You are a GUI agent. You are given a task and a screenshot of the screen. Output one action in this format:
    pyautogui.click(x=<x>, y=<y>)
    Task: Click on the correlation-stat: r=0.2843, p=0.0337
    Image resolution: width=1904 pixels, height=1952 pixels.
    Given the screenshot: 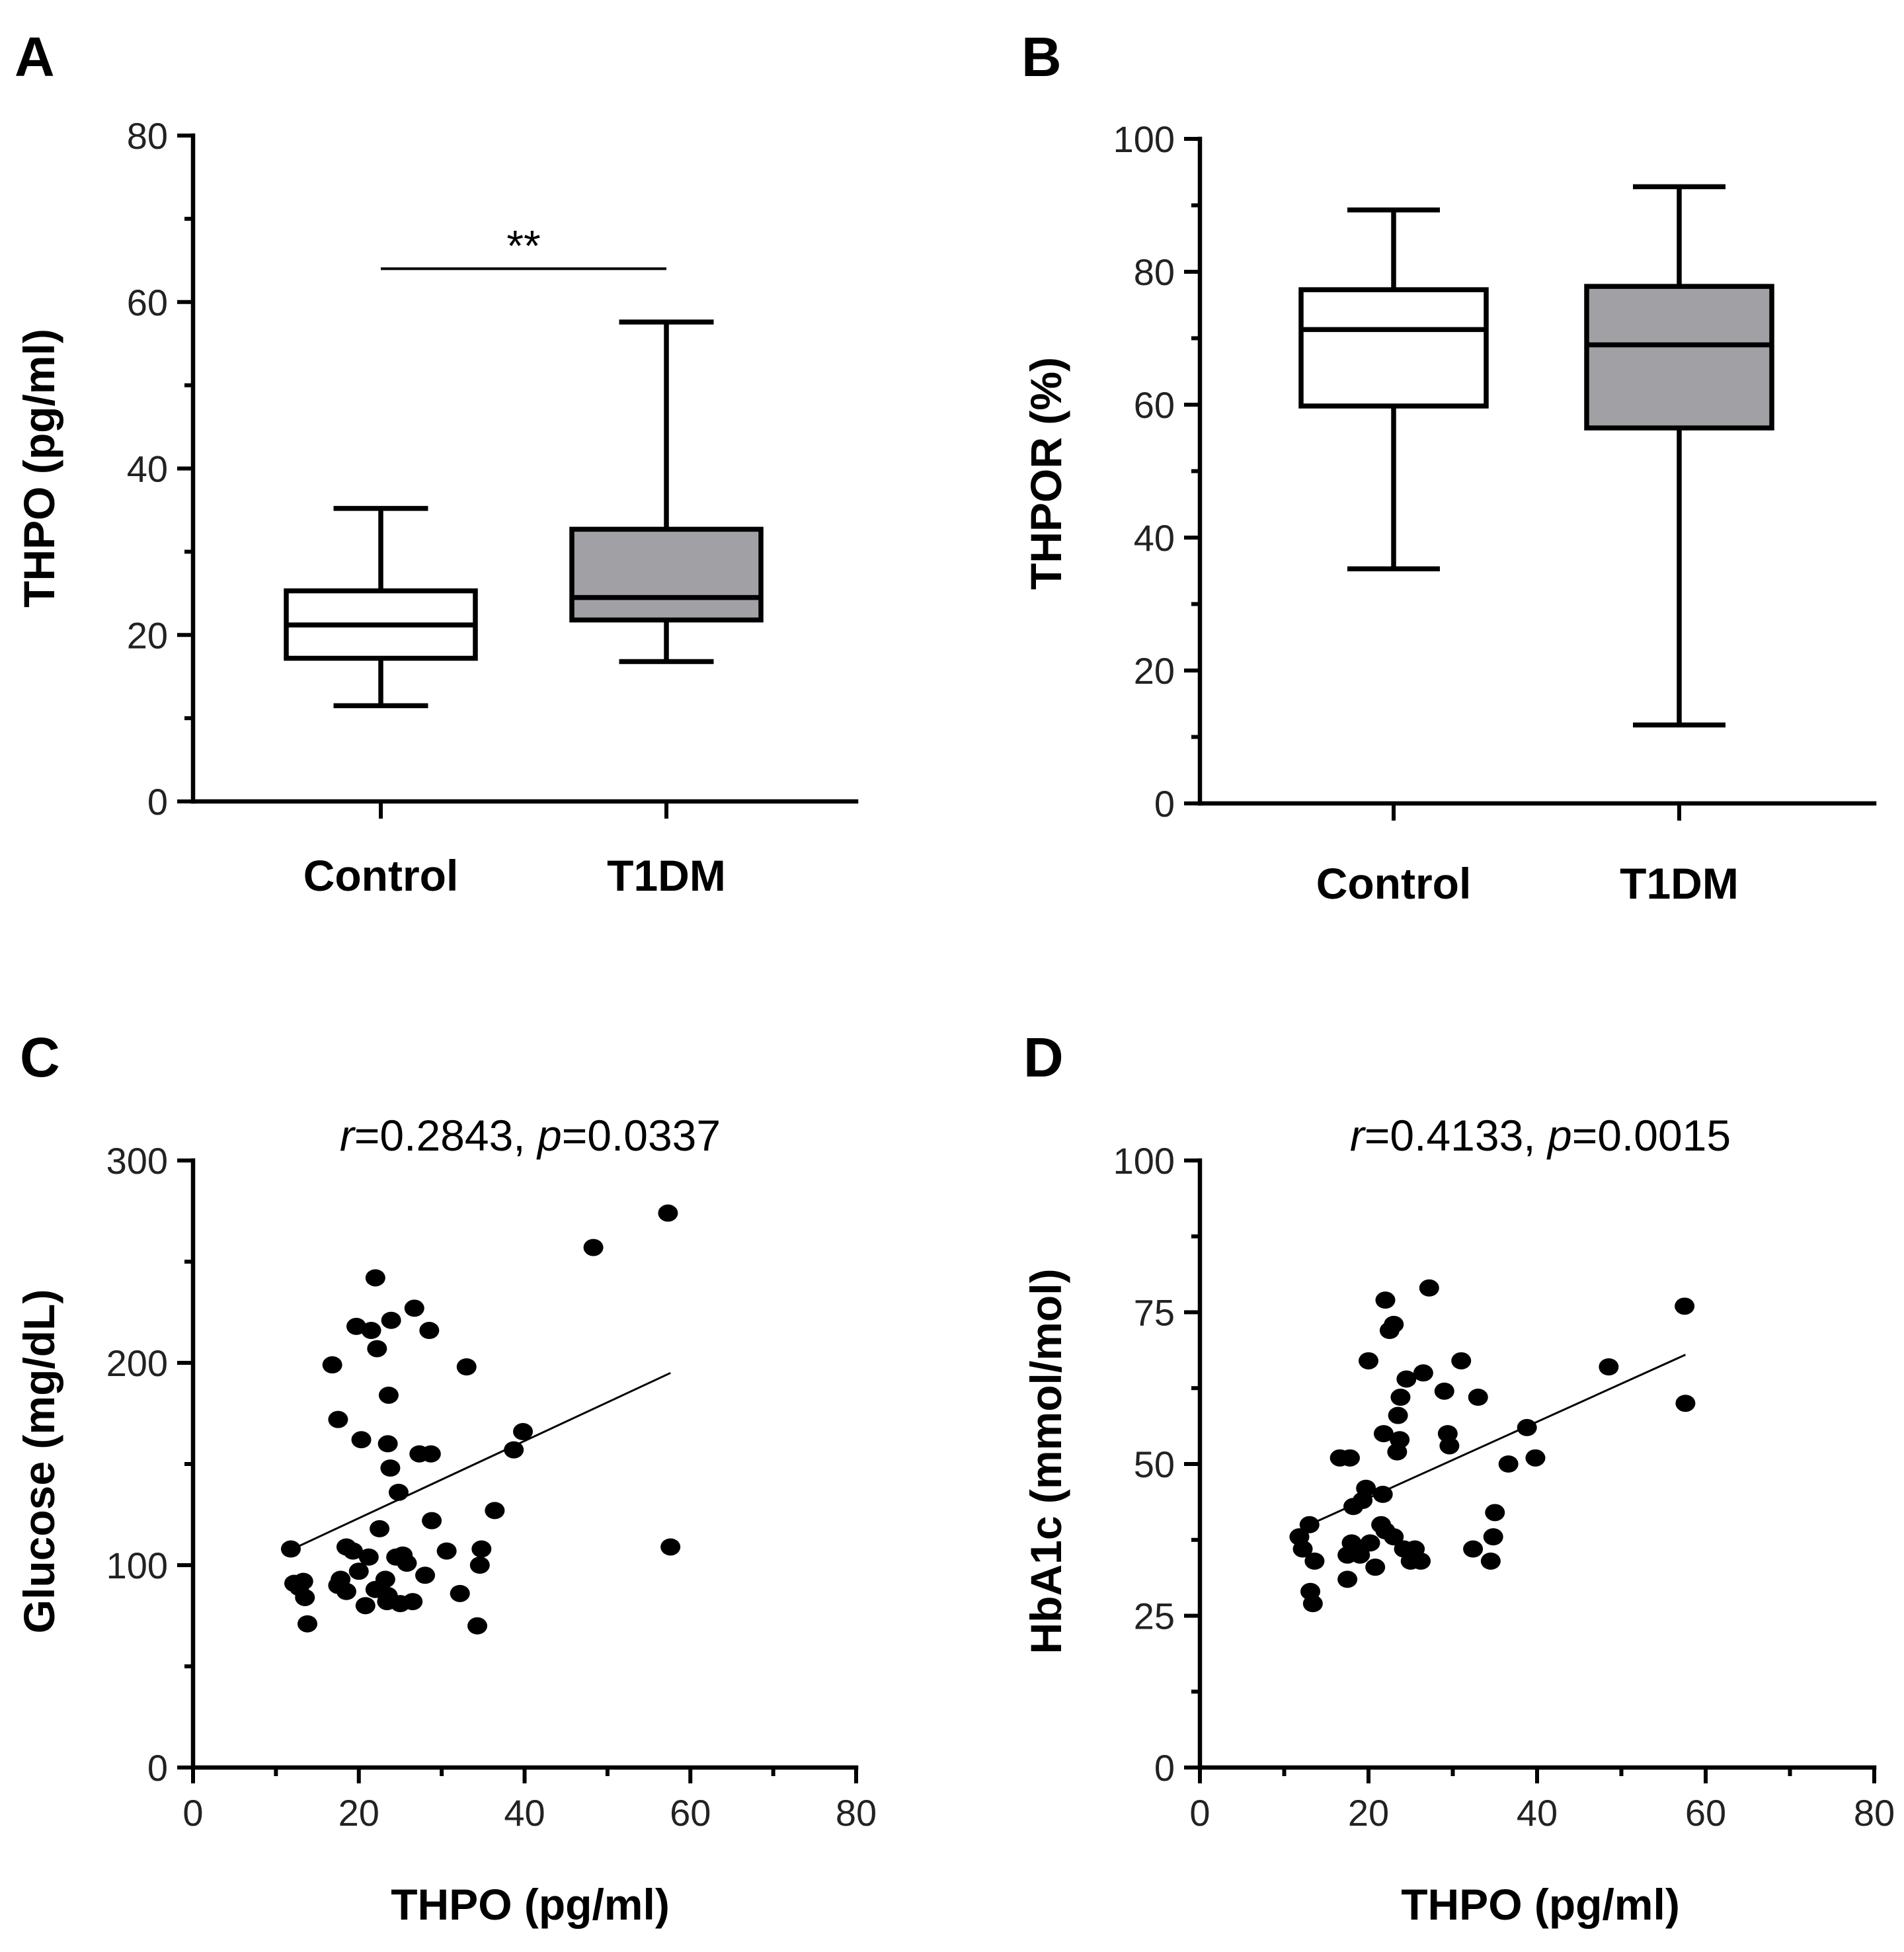 What is the action you would take?
    pyautogui.click(x=530, y=1136)
    